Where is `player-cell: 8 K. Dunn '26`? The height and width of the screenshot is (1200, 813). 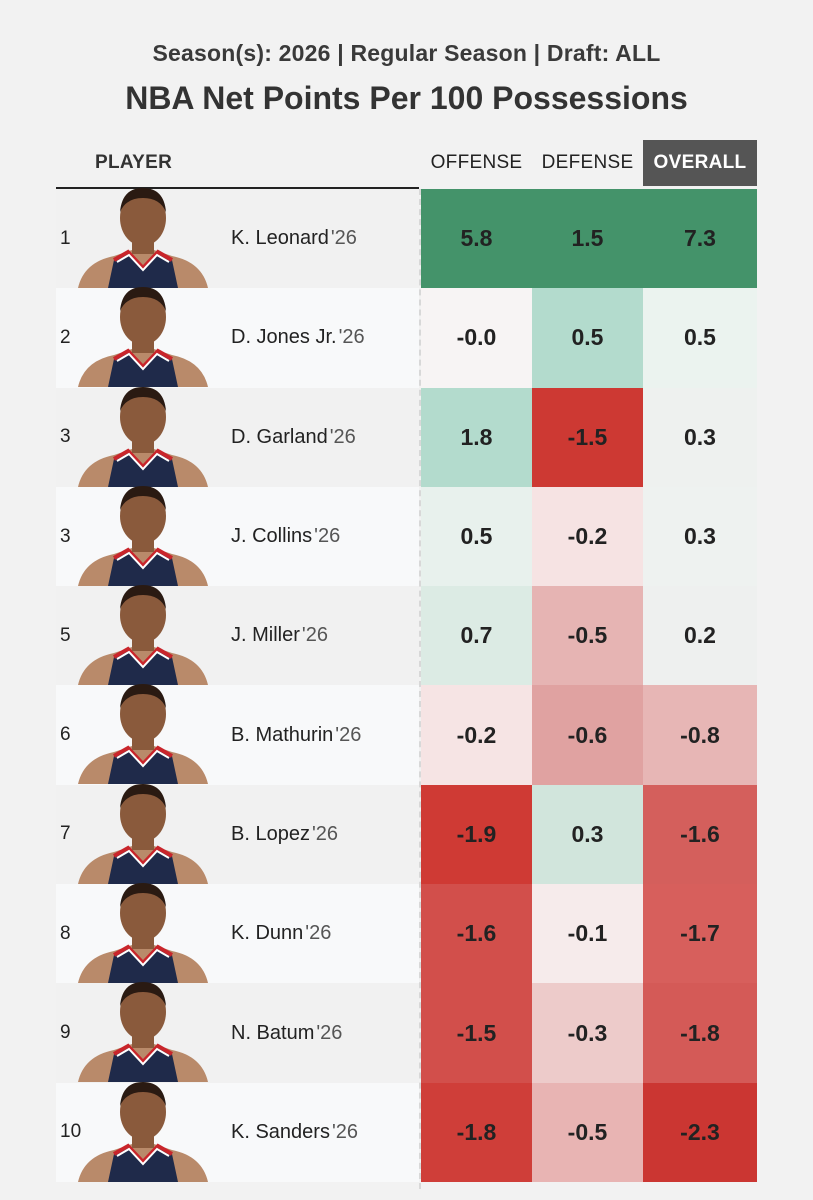 player-cell: 8 K. Dunn '26 is located at coordinates (237, 933).